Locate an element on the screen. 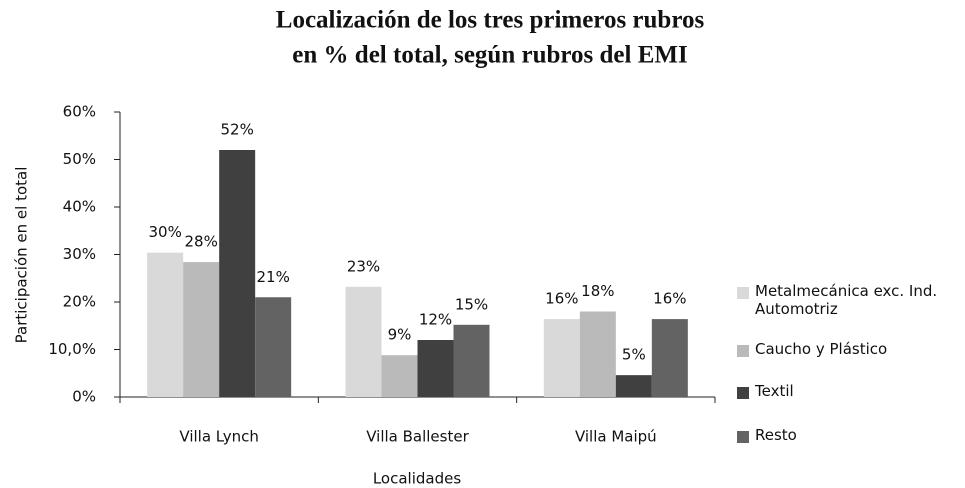  data-label: 12% is located at coordinates (435, 320).